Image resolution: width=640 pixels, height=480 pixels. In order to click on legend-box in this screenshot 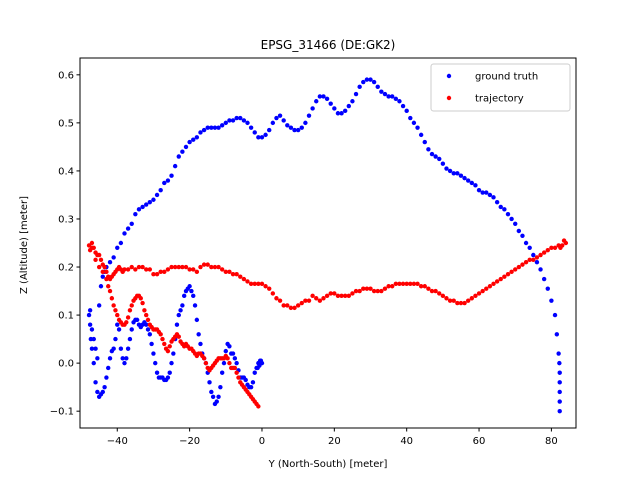, I will do `click(500, 87)`.